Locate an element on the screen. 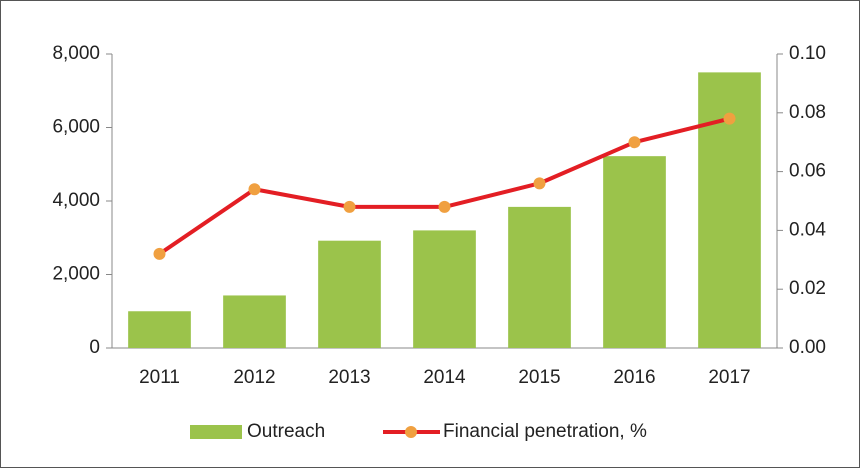 The height and width of the screenshot is (468, 860). y-tick-label: 8,000 is located at coordinates (76, 53).